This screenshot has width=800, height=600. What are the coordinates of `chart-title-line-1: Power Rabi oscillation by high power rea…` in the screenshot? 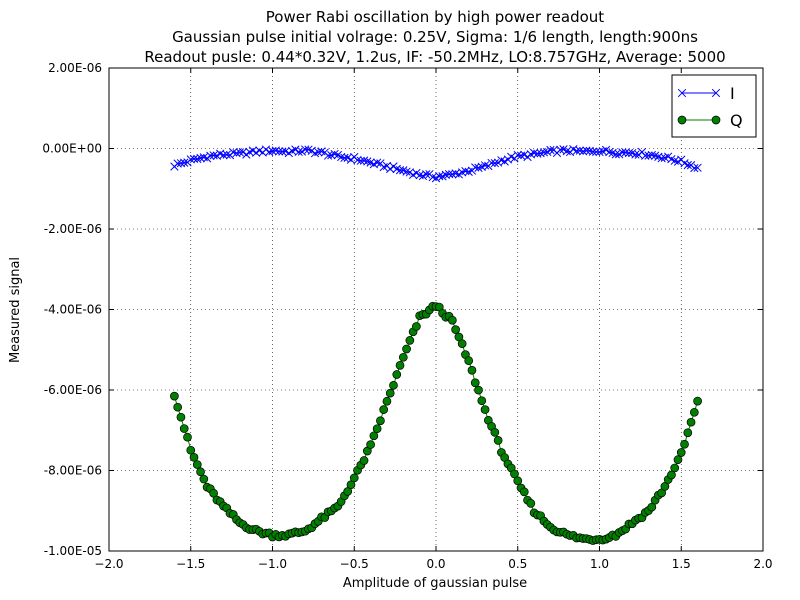 It's located at (435, 17).